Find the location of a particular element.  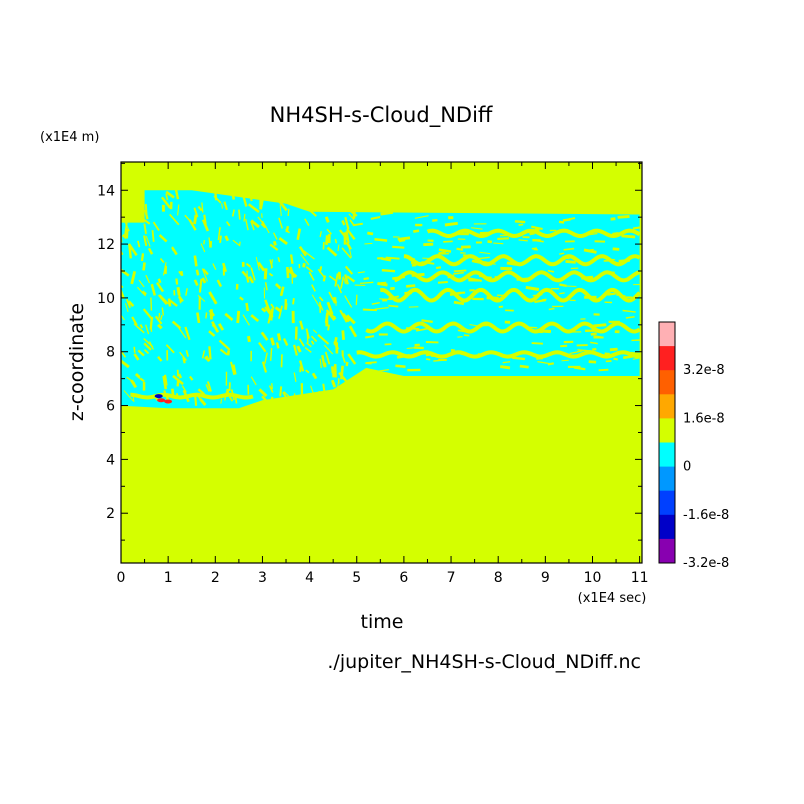

y-tick-label: 2 is located at coordinates (110, 514).